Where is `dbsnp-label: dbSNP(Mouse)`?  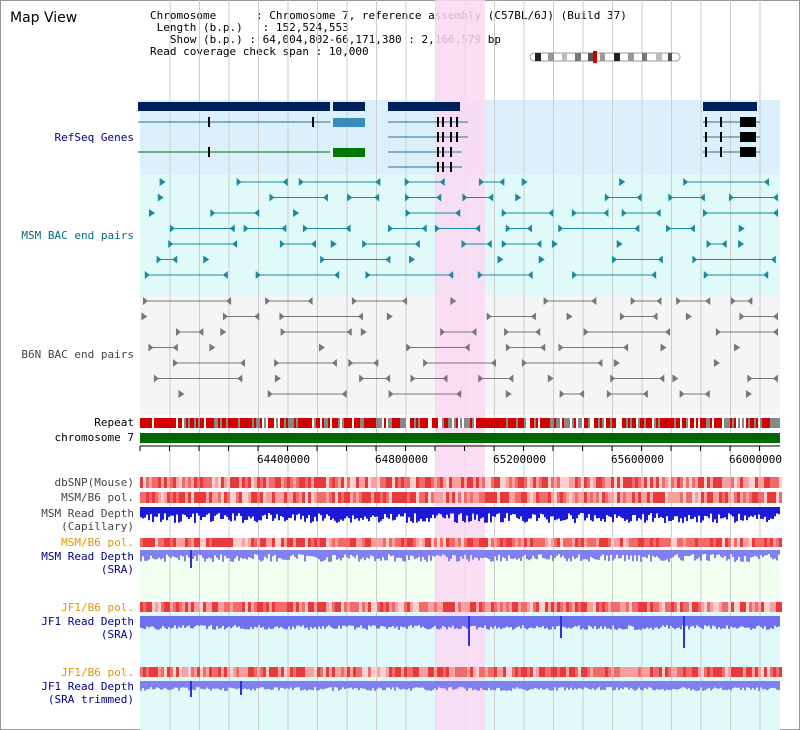
dbsnp-label: dbSNP(Mouse) is located at coordinates (94, 482).